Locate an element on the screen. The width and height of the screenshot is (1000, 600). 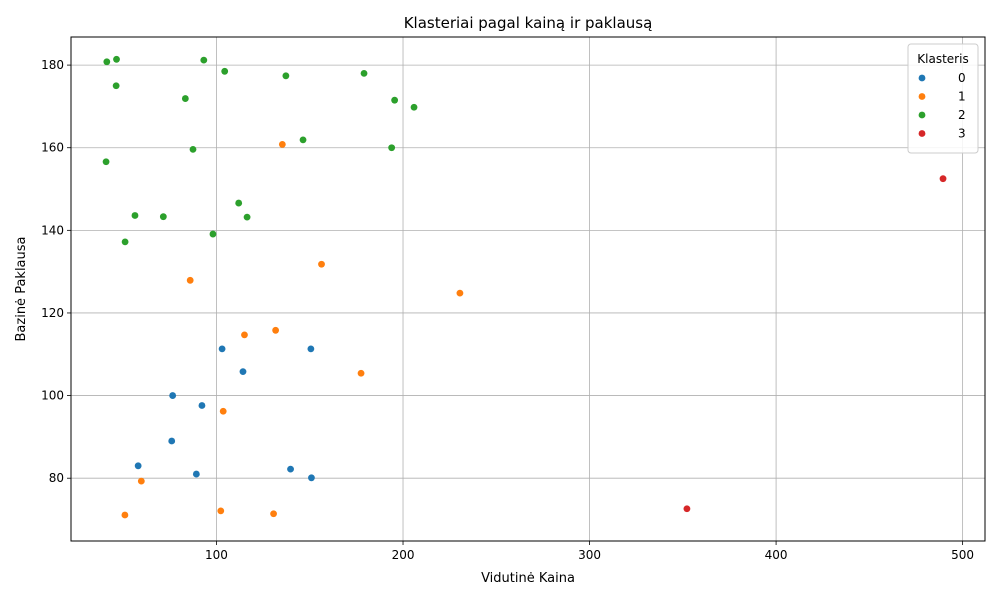
legend-box is located at coordinates (943, 98).